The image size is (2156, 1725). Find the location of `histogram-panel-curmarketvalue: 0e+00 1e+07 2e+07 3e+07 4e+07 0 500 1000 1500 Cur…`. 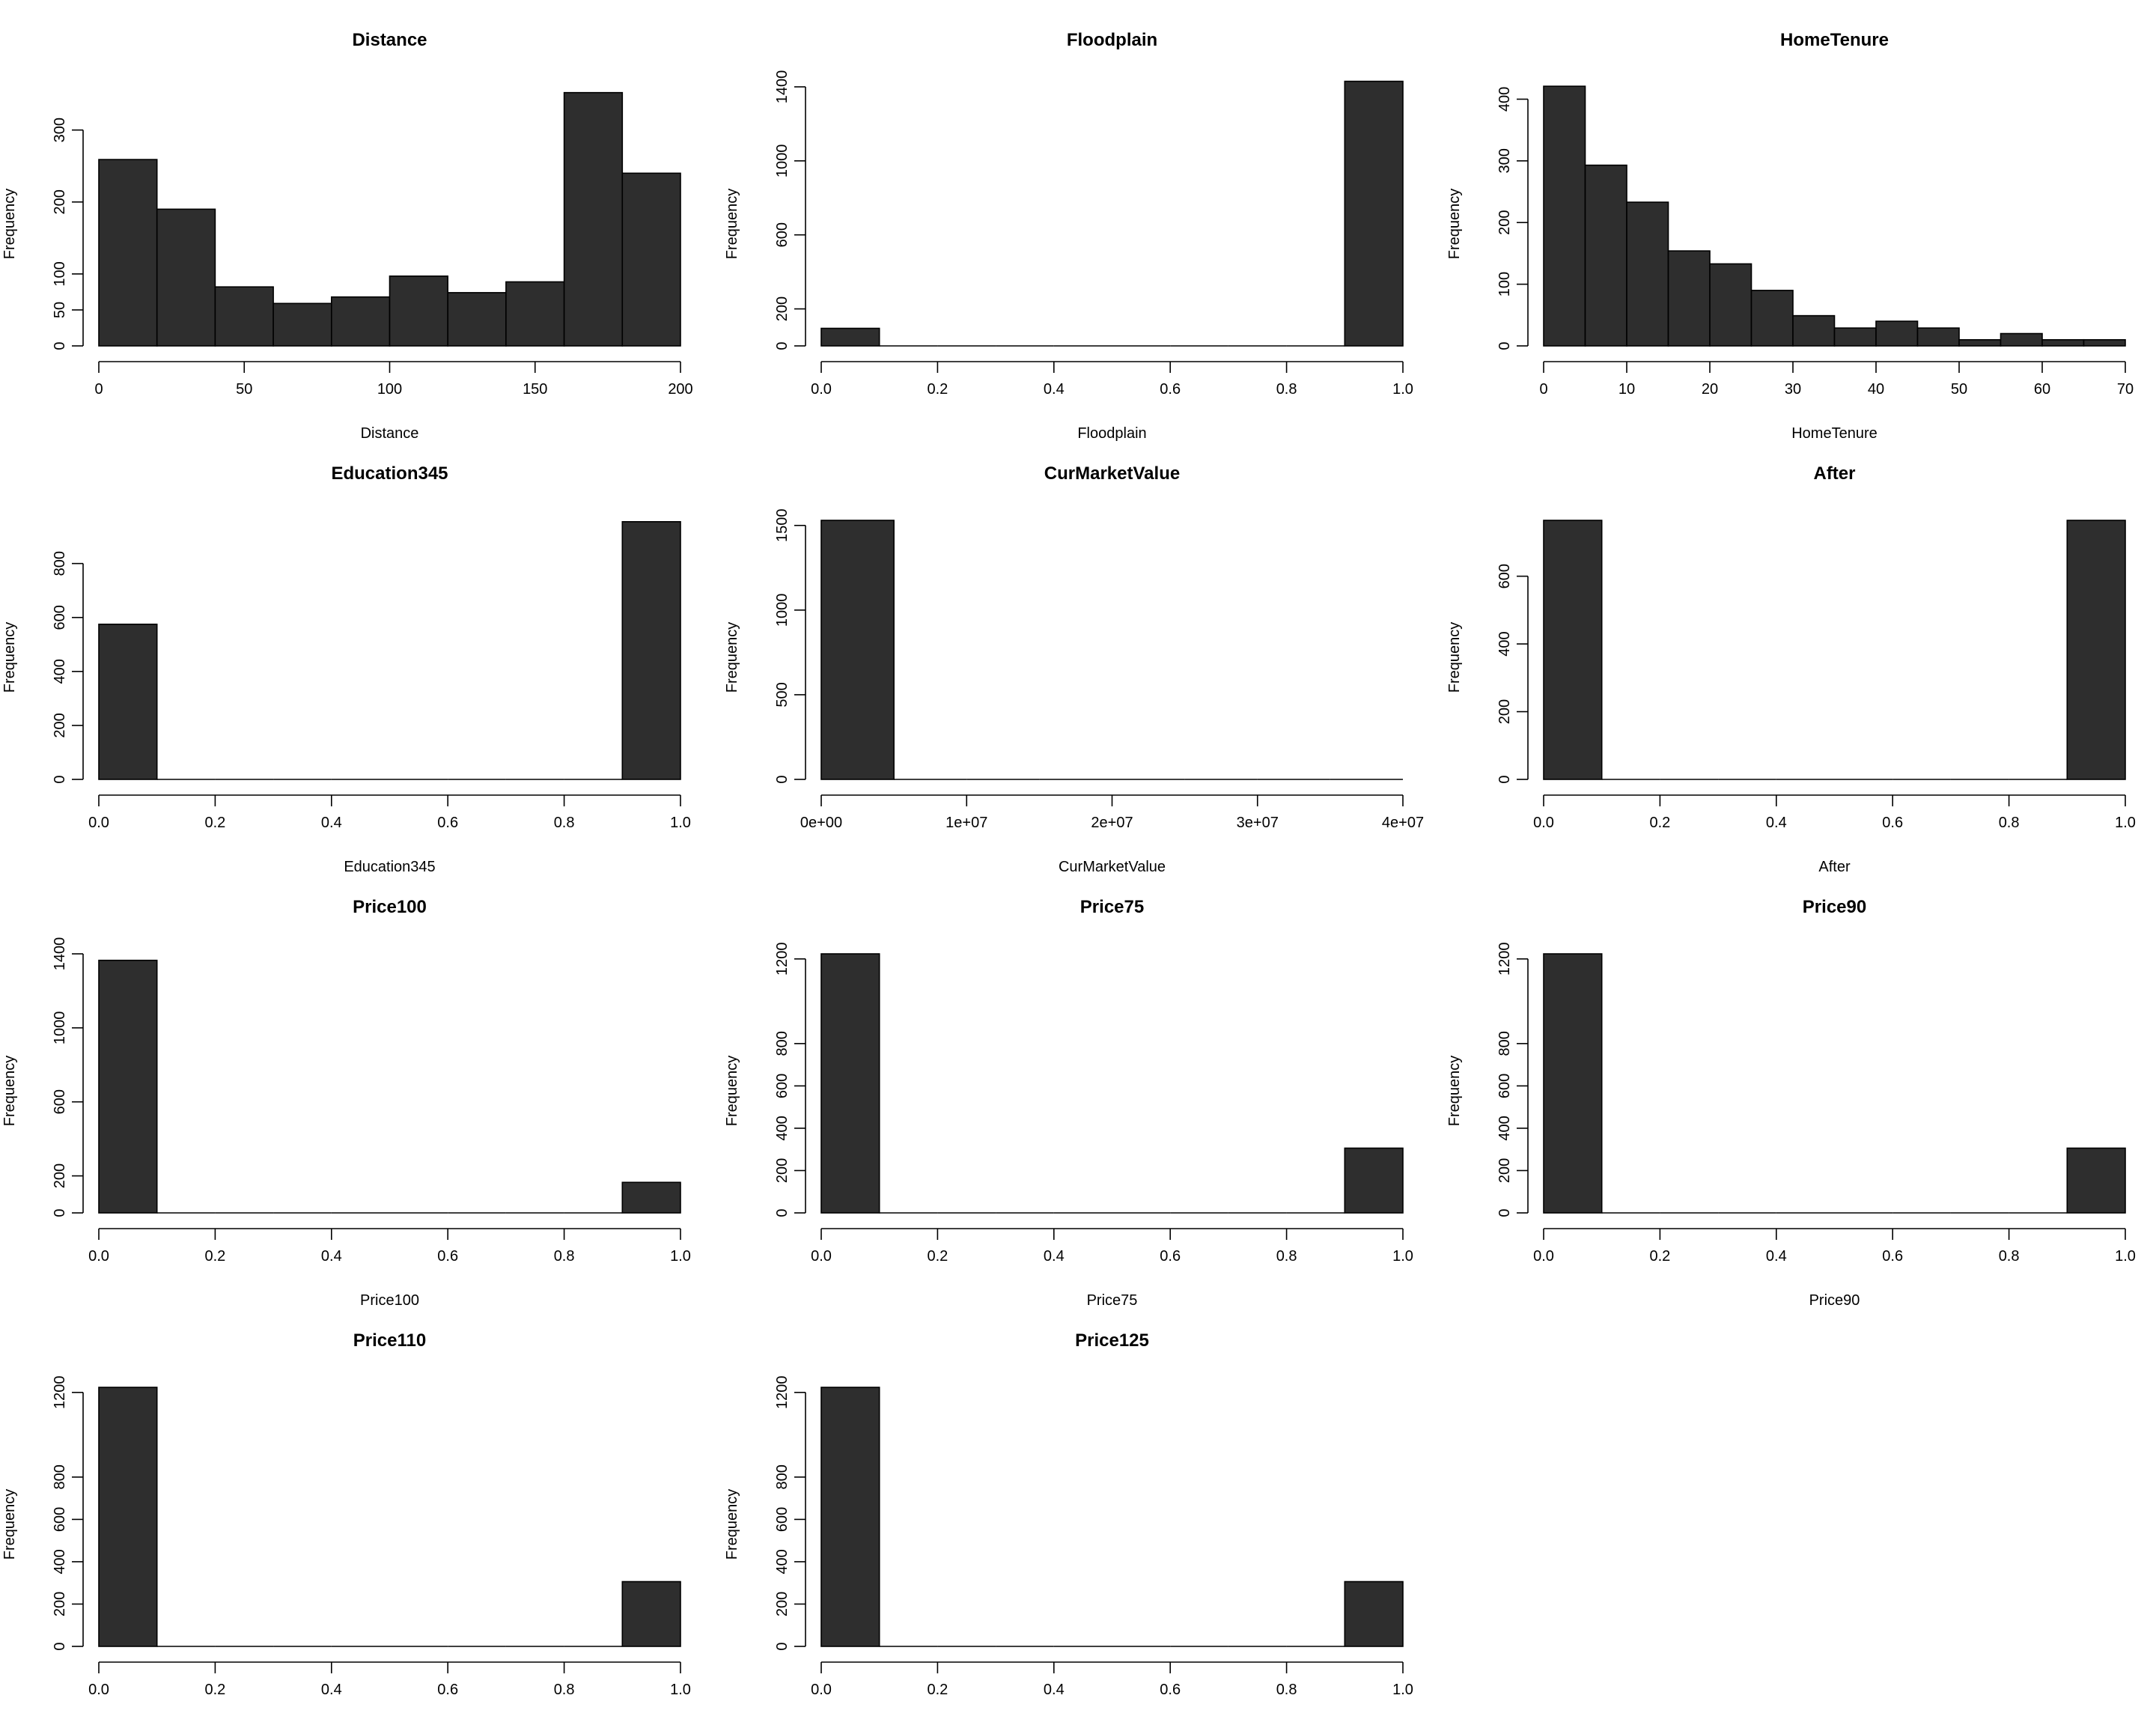

histogram-panel-curmarketvalue: 0e+00 1e+07 2e+07 3e+07 4e+07 0 500 1000 1500 Cur… is located at coordinates (1074, 669).